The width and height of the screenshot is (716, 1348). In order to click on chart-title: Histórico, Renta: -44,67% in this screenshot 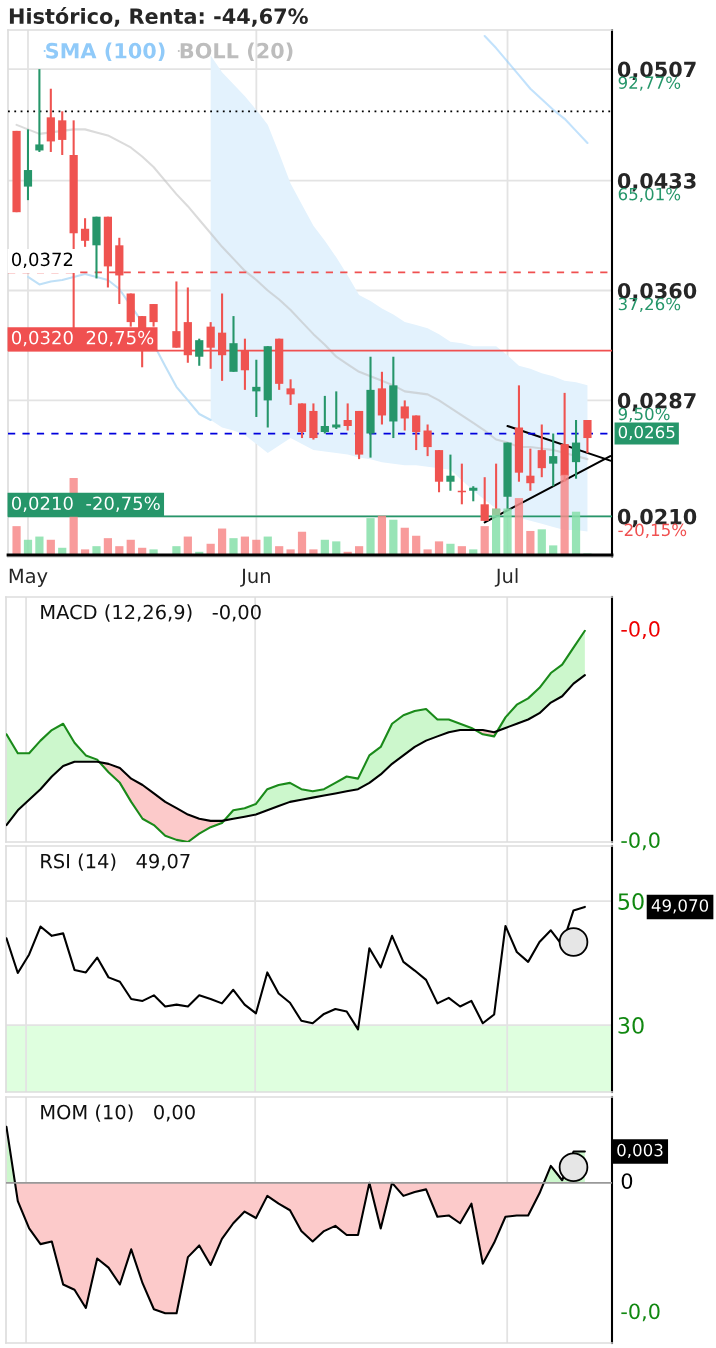, I will do `click(158, 17)`.